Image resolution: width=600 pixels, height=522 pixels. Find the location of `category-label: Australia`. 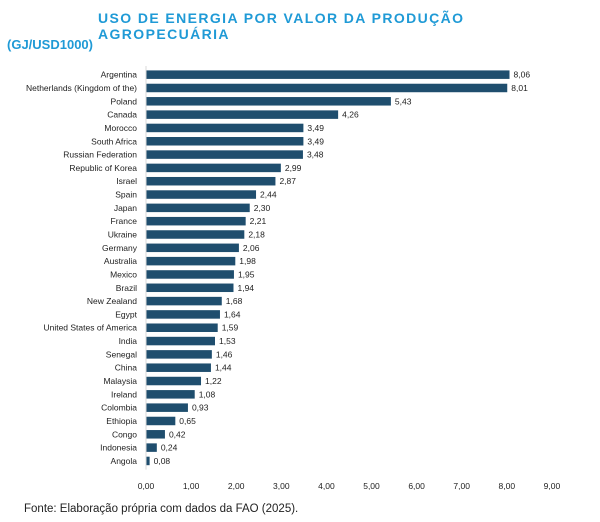

category-label: Australia is located at coordinates (120, 261).